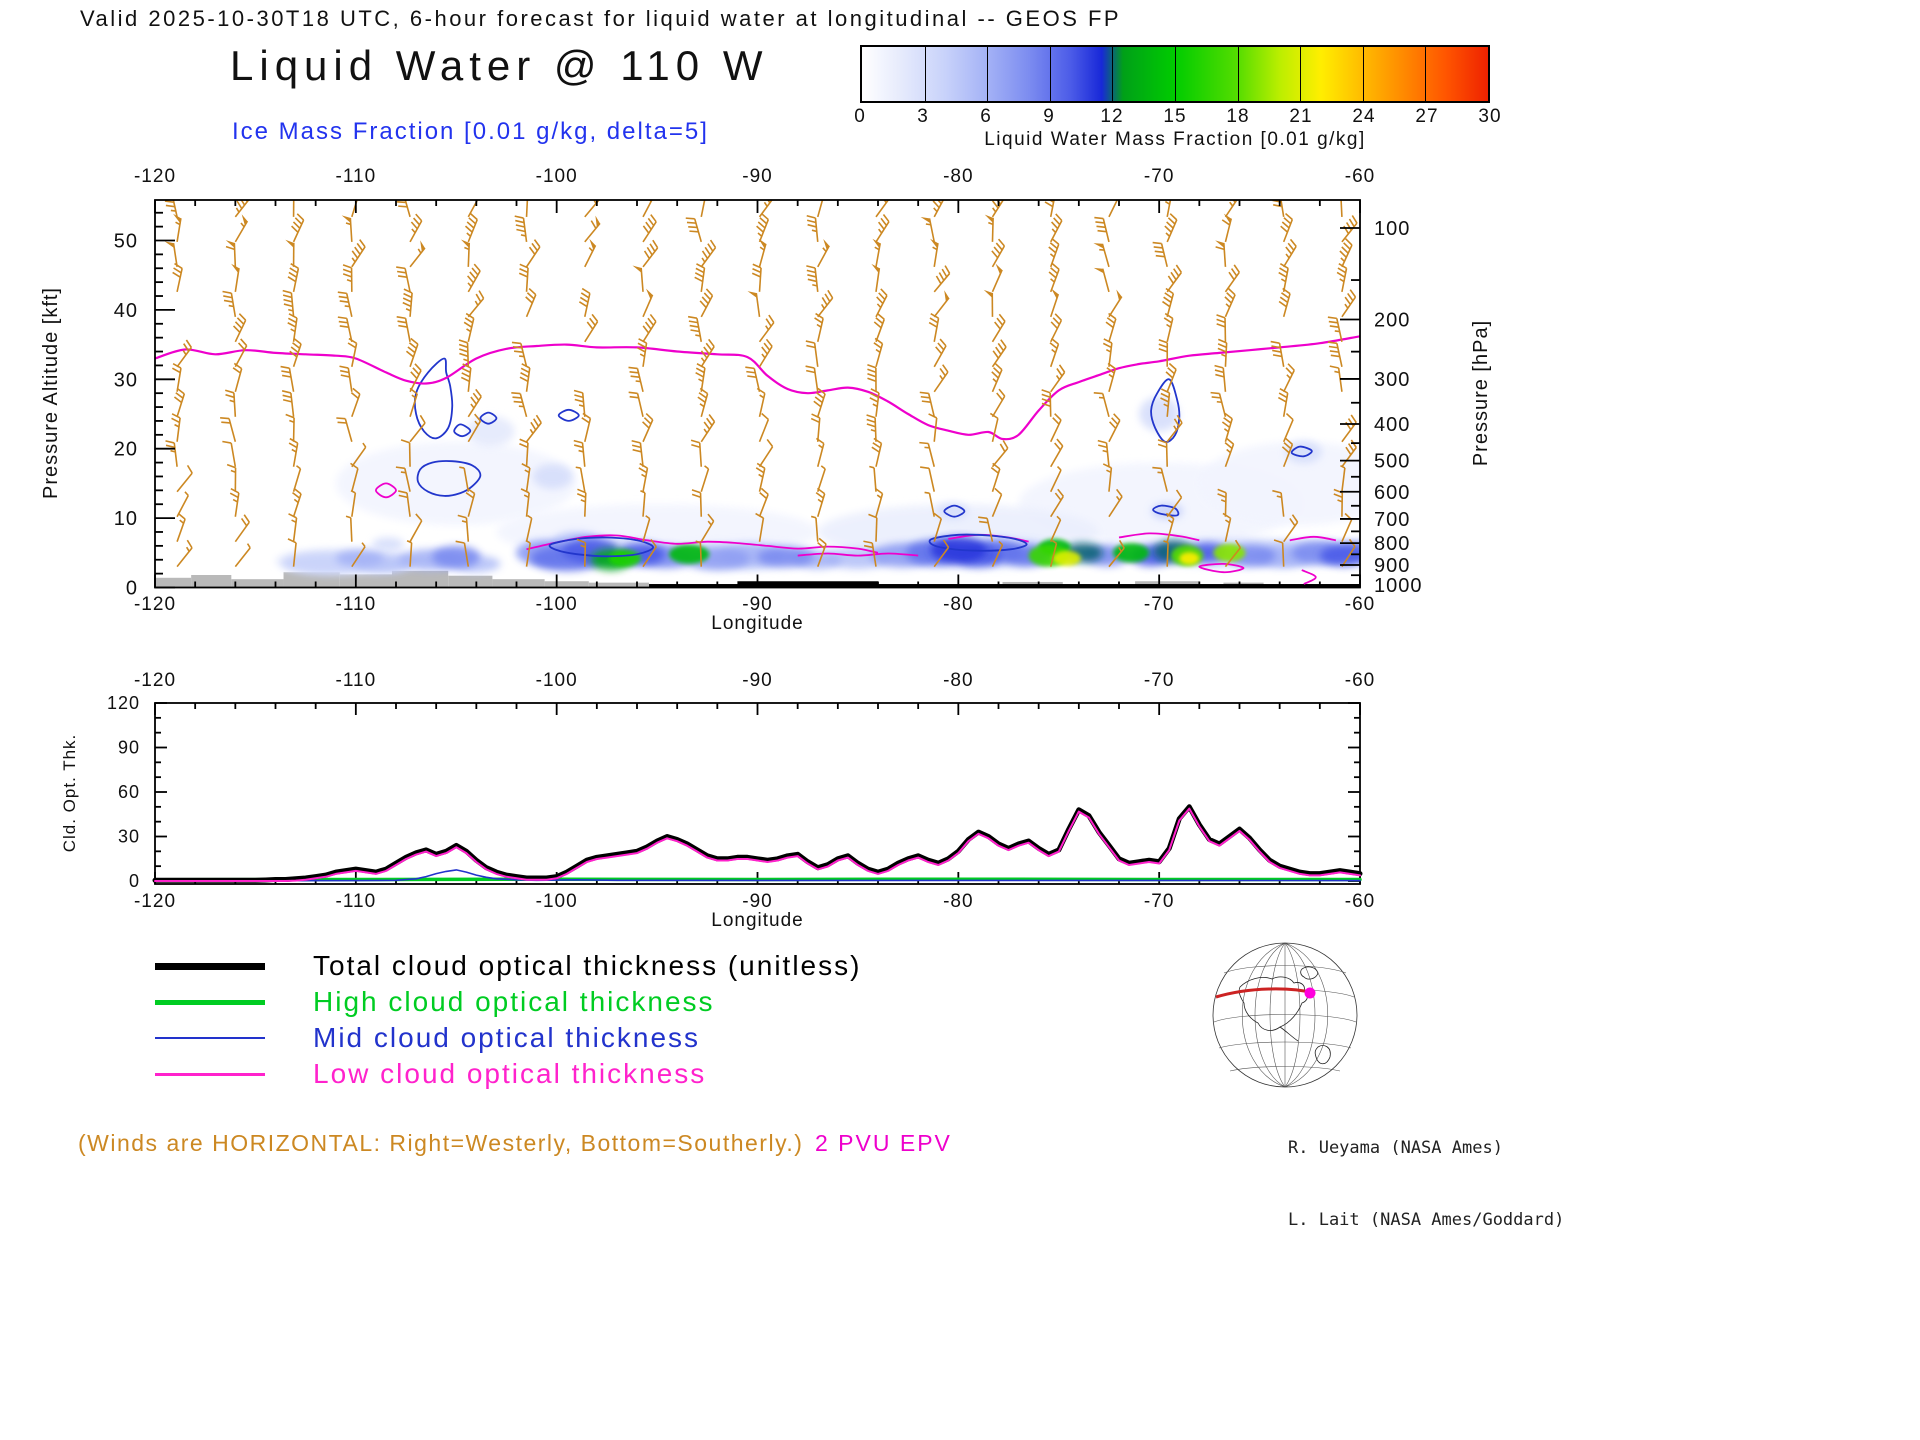  I want to click on svg-text: 800, so click(1392, 544).